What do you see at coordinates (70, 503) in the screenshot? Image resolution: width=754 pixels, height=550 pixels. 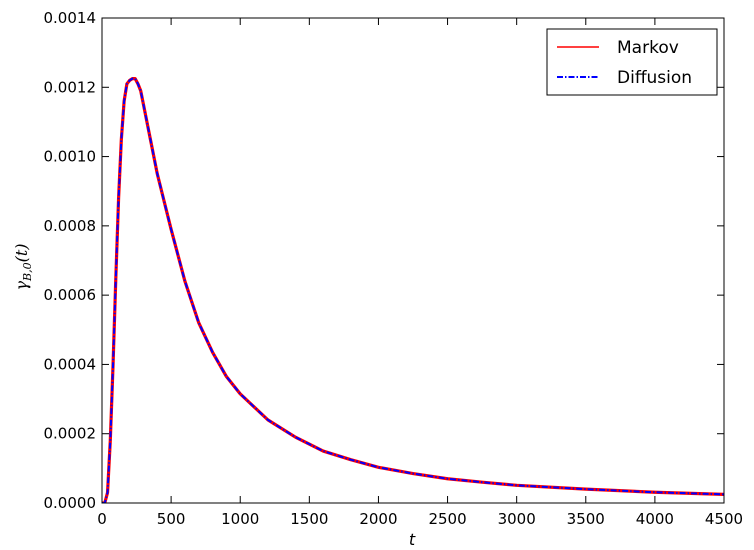 I see `y-tick-label: 0.0000` at bounding box center [70, 503].